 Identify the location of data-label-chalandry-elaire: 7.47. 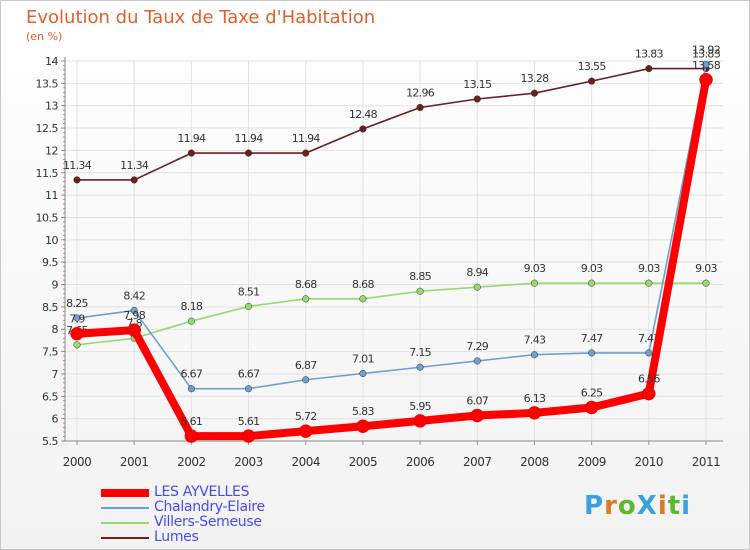
(592, 338).